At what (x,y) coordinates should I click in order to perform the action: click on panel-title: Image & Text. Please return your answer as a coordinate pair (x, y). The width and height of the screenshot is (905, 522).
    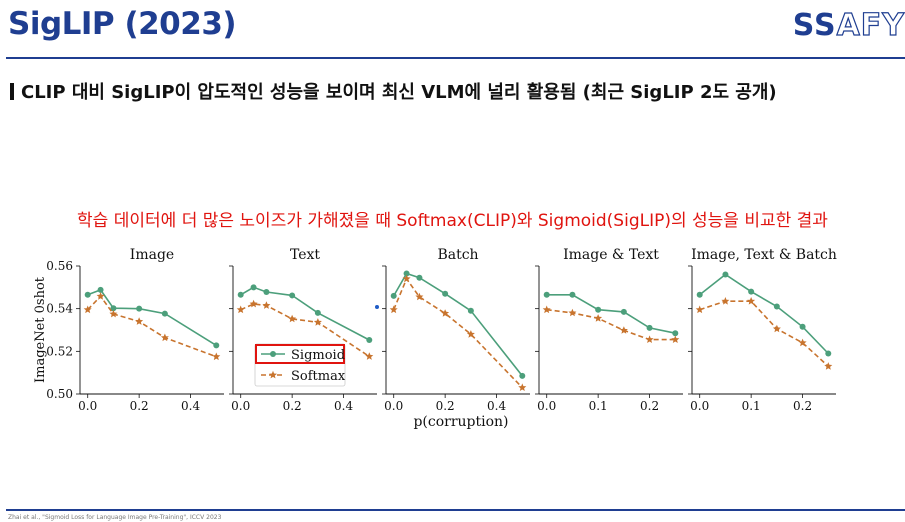
    Looking at the image, I should click on (611, 255).